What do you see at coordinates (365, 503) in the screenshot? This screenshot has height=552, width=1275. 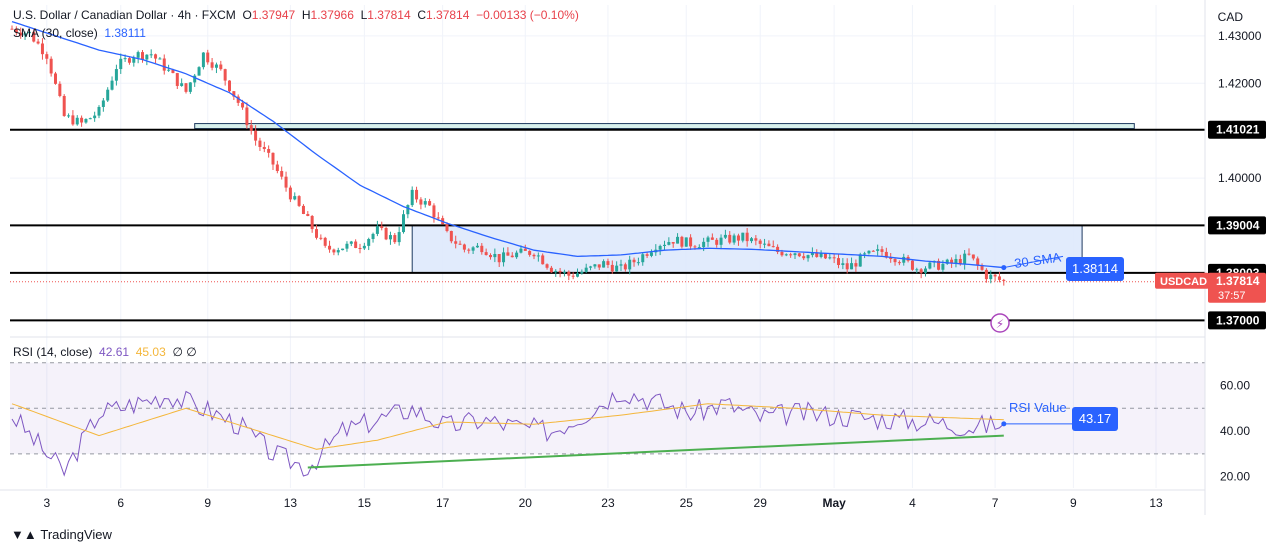 I see `time-tick-label: 15` at bounding box center [365, 503].